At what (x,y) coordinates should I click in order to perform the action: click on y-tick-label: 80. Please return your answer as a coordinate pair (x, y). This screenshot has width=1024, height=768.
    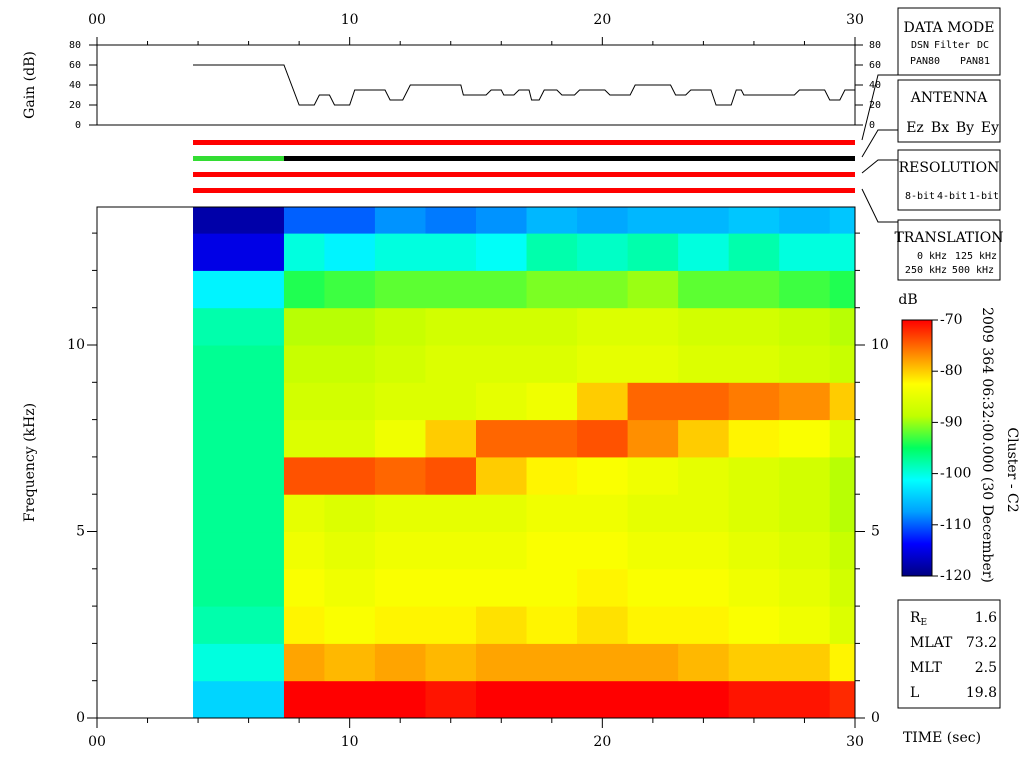
    Looking at the image, I should click on (75, 45).